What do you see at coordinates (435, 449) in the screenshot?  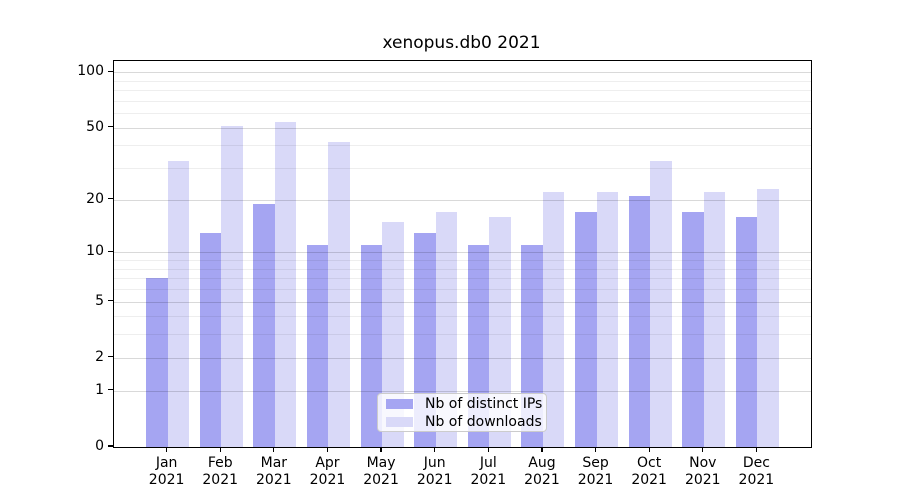 I see `x-tick-mark-jun` at bounding box center [435, 449].